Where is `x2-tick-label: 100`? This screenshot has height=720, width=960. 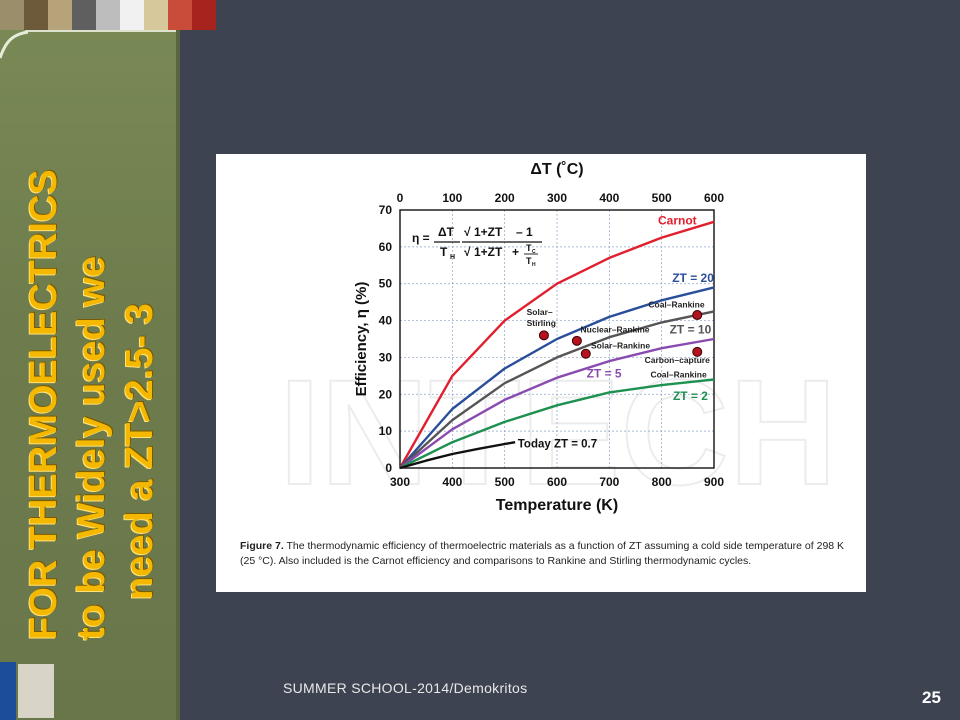
x2-tick-label: 100 is located at coordinates (452, 198).